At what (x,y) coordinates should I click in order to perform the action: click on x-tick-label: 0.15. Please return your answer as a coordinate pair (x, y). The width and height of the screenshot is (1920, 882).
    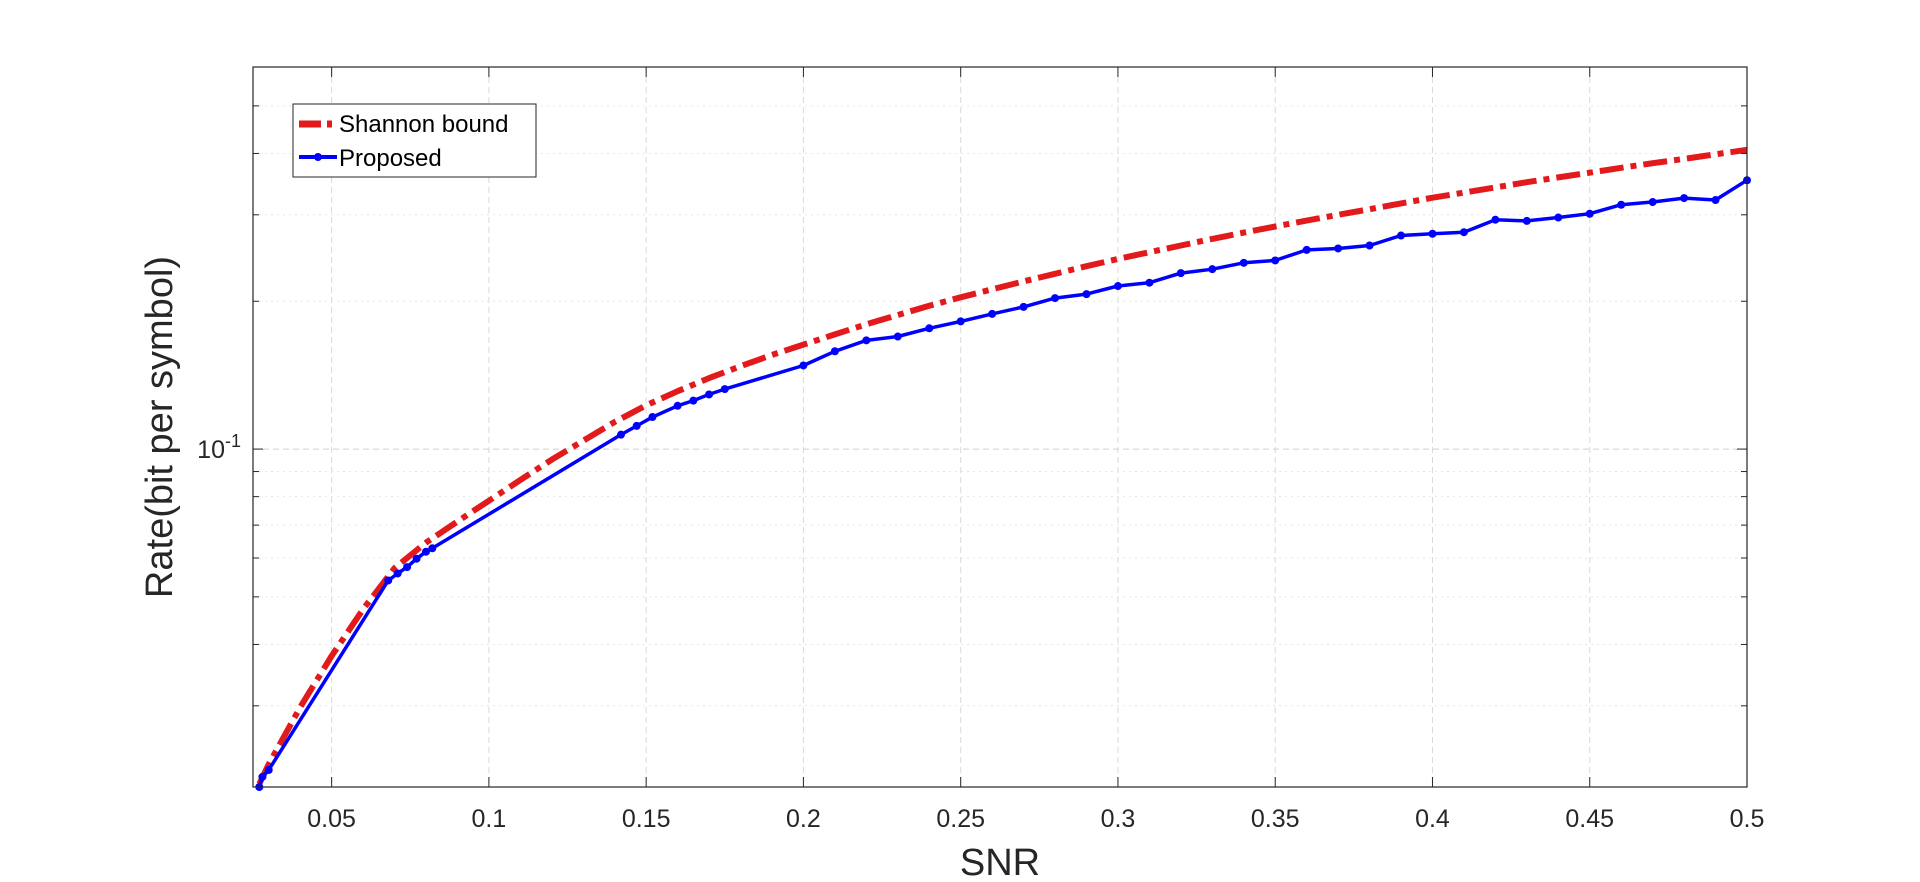
    Looking at the image, I should click on (646, 819).